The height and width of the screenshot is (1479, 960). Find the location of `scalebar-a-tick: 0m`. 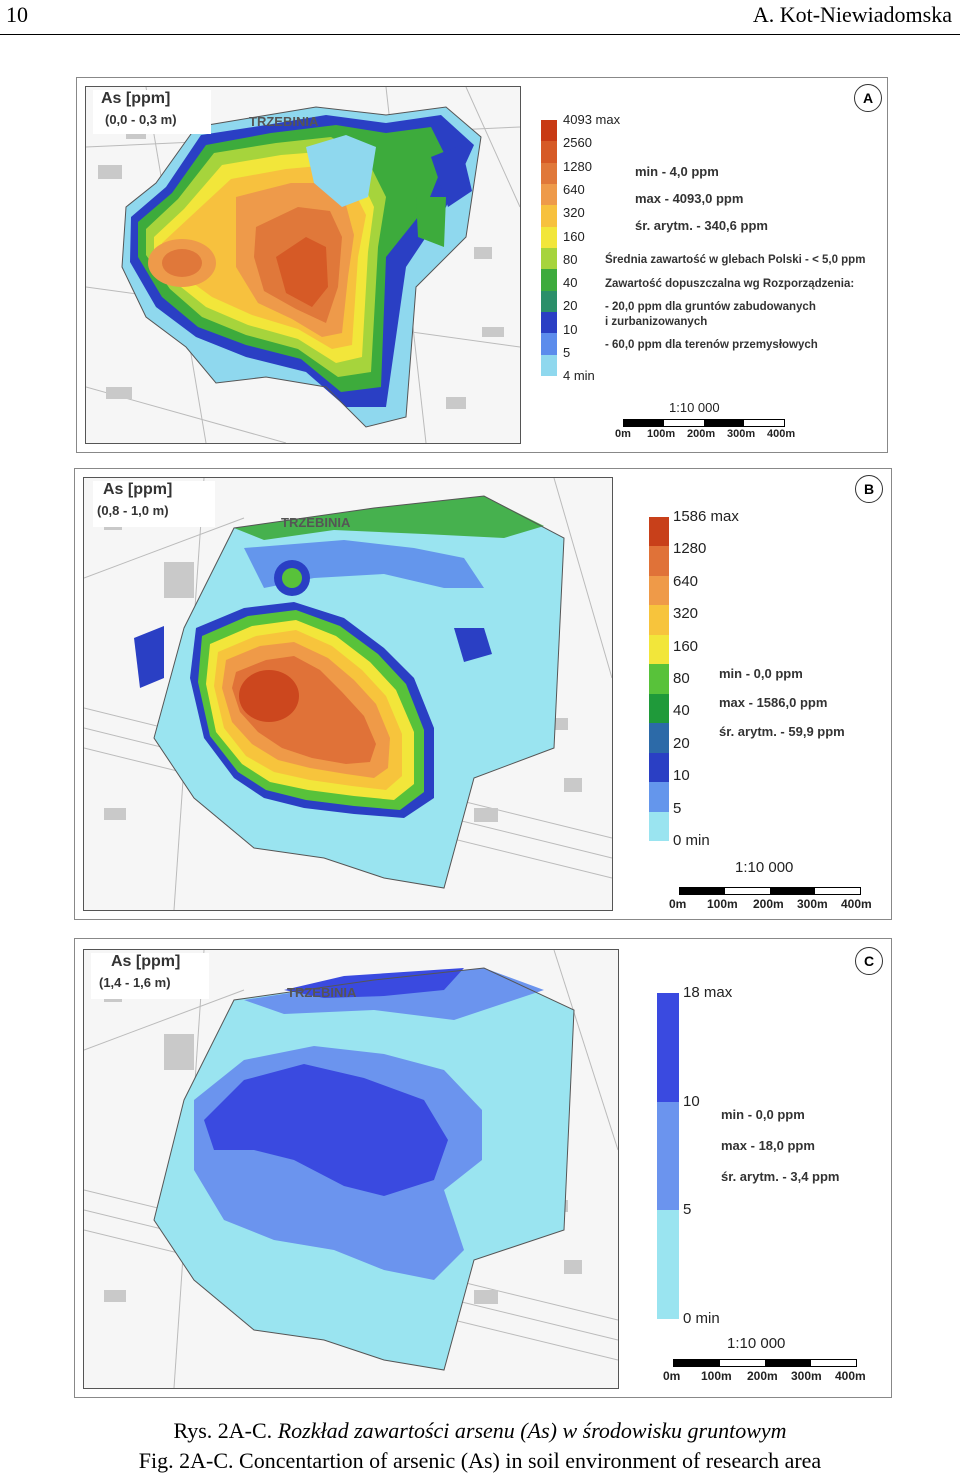

scalebar-a-tick: 0m is located at coordinates (623, 434).